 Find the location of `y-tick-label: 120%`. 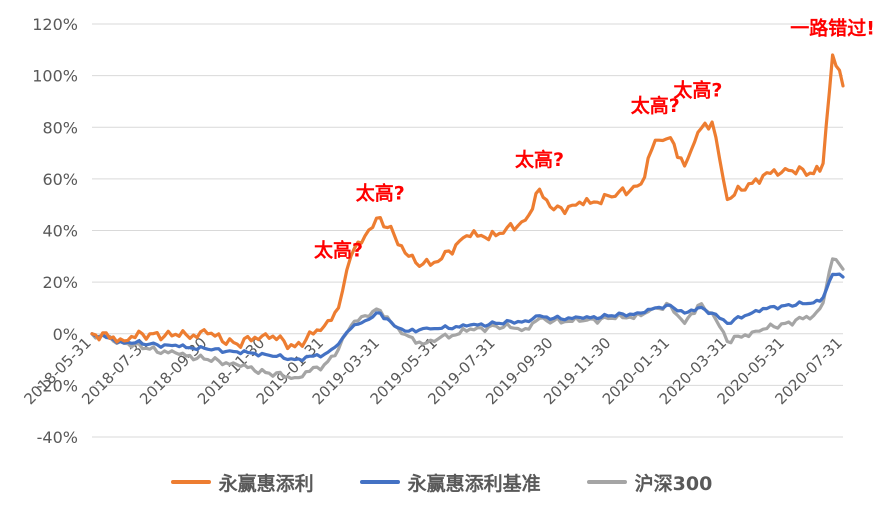

y-tick-label: 120% is located at coordinates (55, 24).